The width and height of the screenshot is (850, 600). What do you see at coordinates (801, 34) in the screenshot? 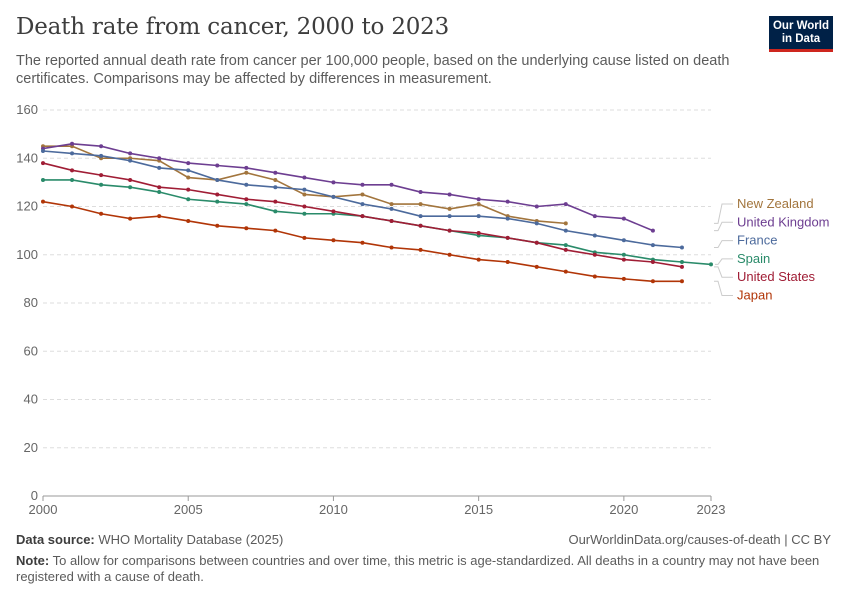
I see `owid-logo: Our World in Data` at bounding box center [801, 34].